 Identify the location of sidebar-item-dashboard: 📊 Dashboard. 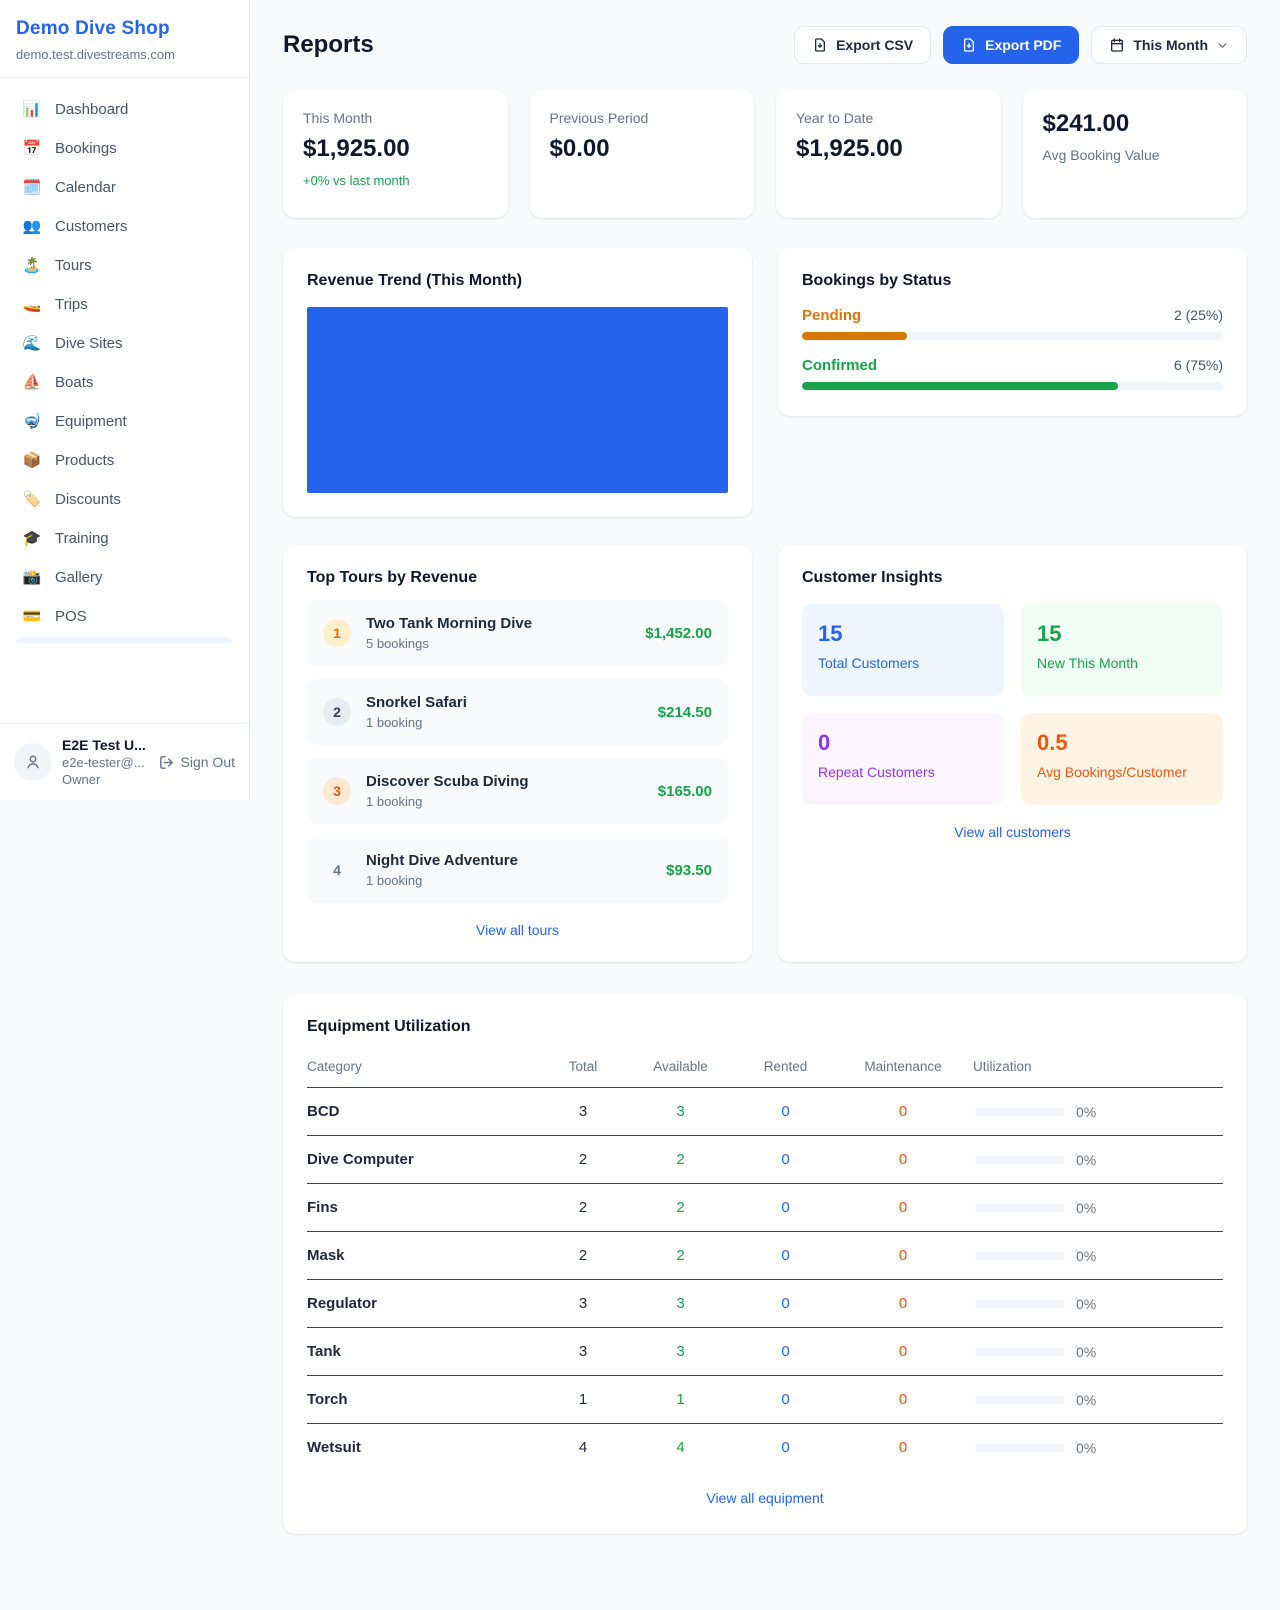
(124, 109).